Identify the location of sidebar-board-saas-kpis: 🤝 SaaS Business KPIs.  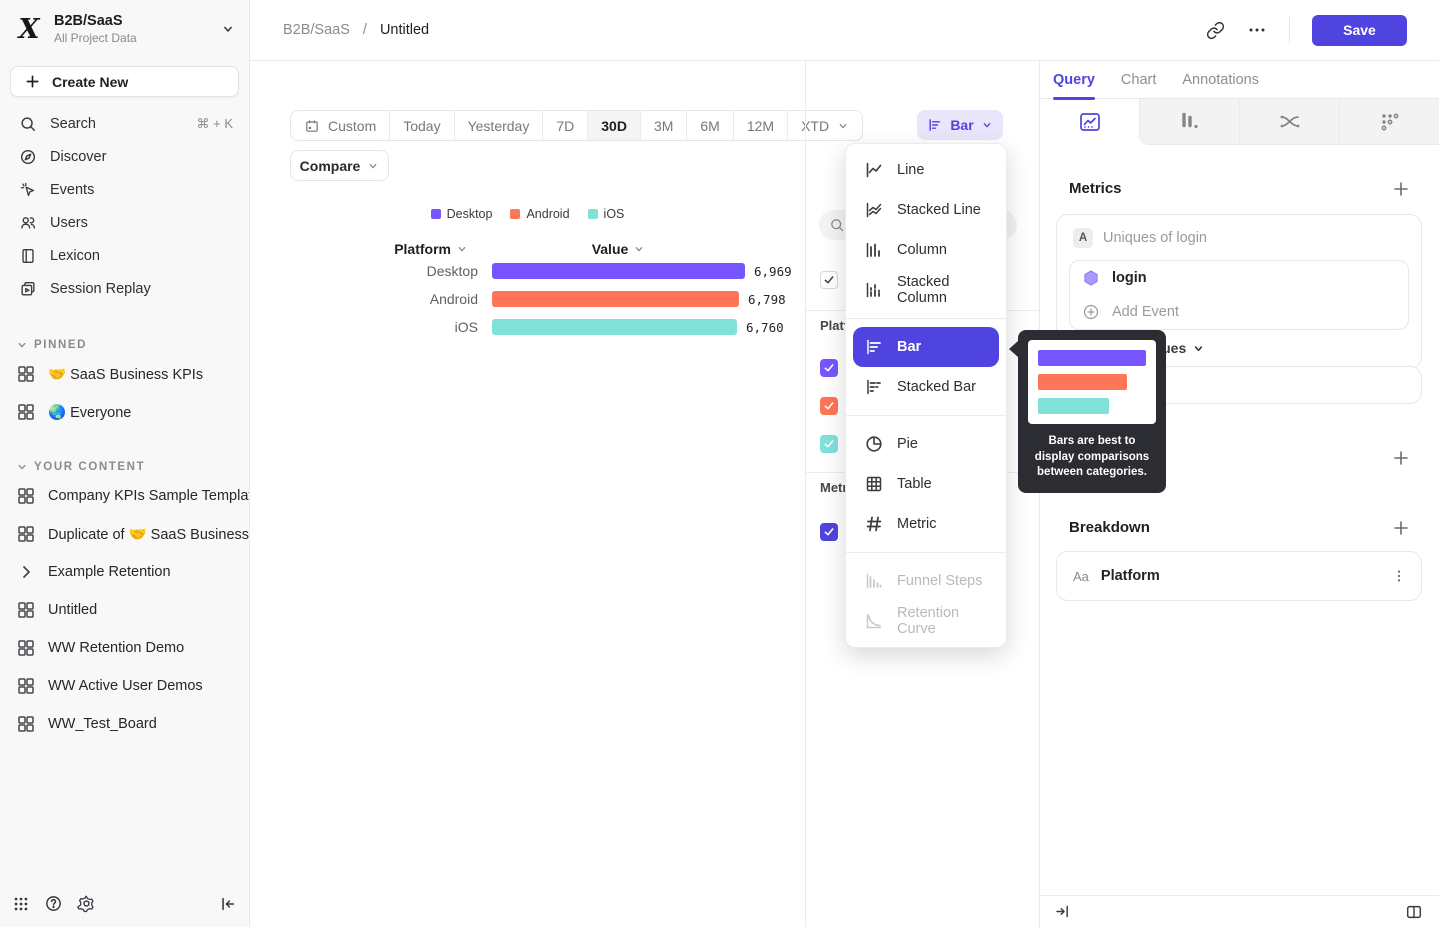
(124, 374).